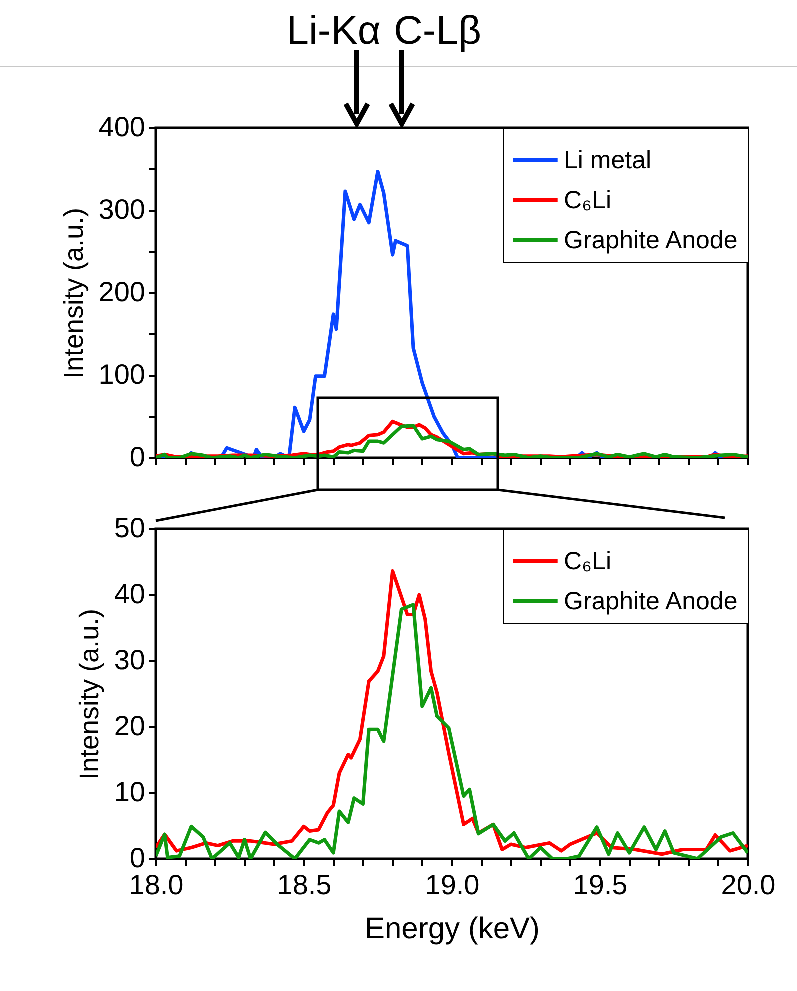 This screenshot has height=991, width=797. I want to click on x-tick-label: 19.0, so click(452, 885).